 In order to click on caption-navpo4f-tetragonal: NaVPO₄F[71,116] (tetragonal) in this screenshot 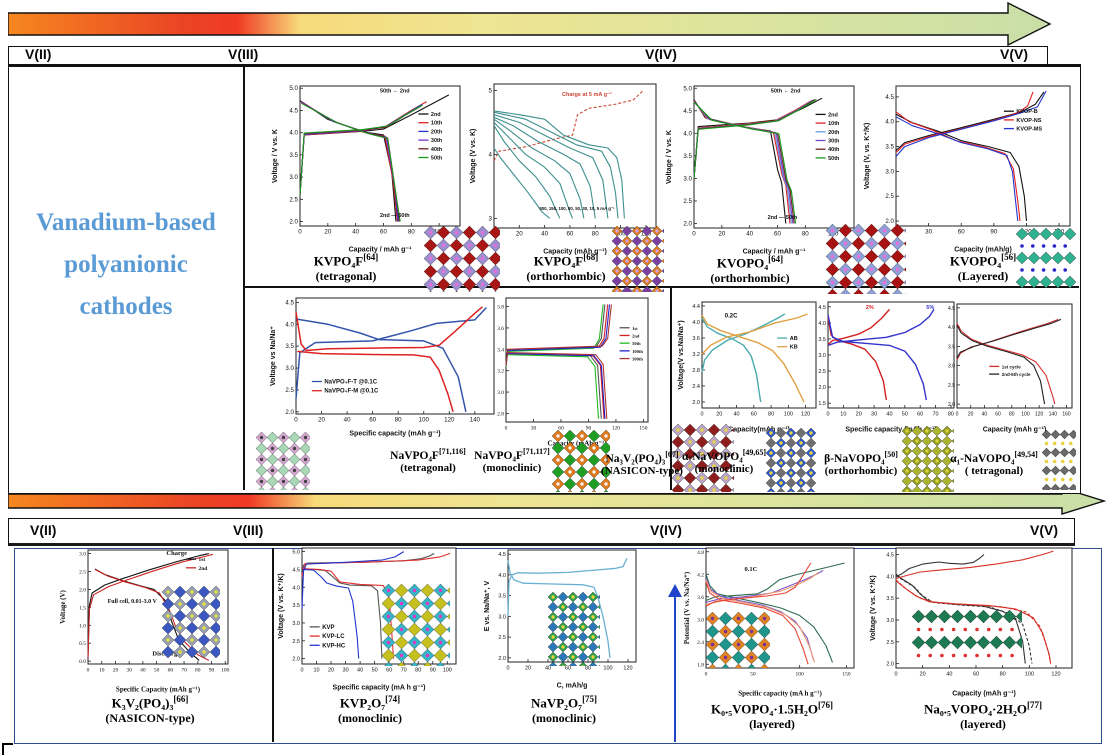, I will do `click(428, 460)`.